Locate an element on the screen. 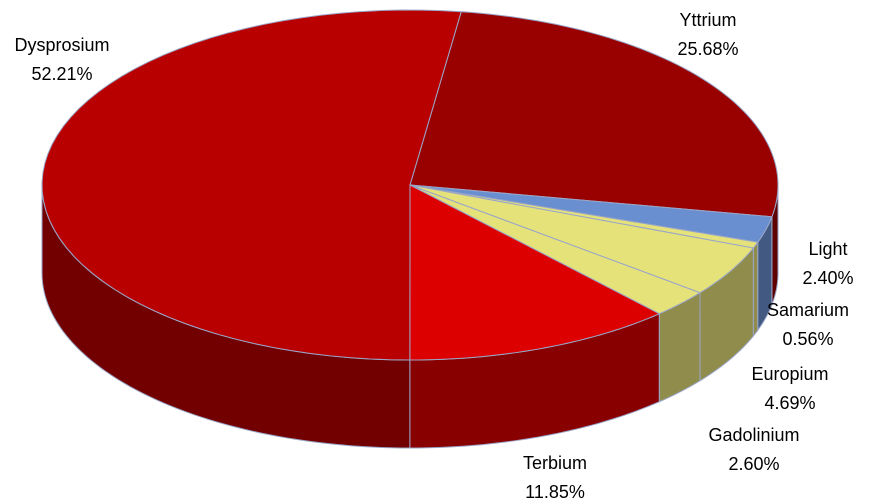 This screenshot has width=869, height=503. slice-label: Light is located at coordinates (827, 249).